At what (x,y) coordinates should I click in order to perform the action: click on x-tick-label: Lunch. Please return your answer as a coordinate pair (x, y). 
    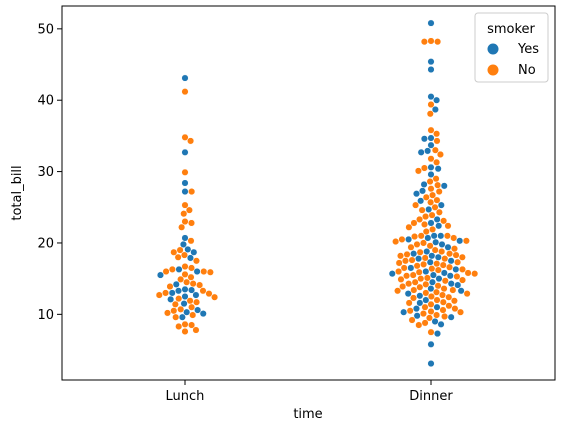
    Looking at the image, I should click on (185, 396).